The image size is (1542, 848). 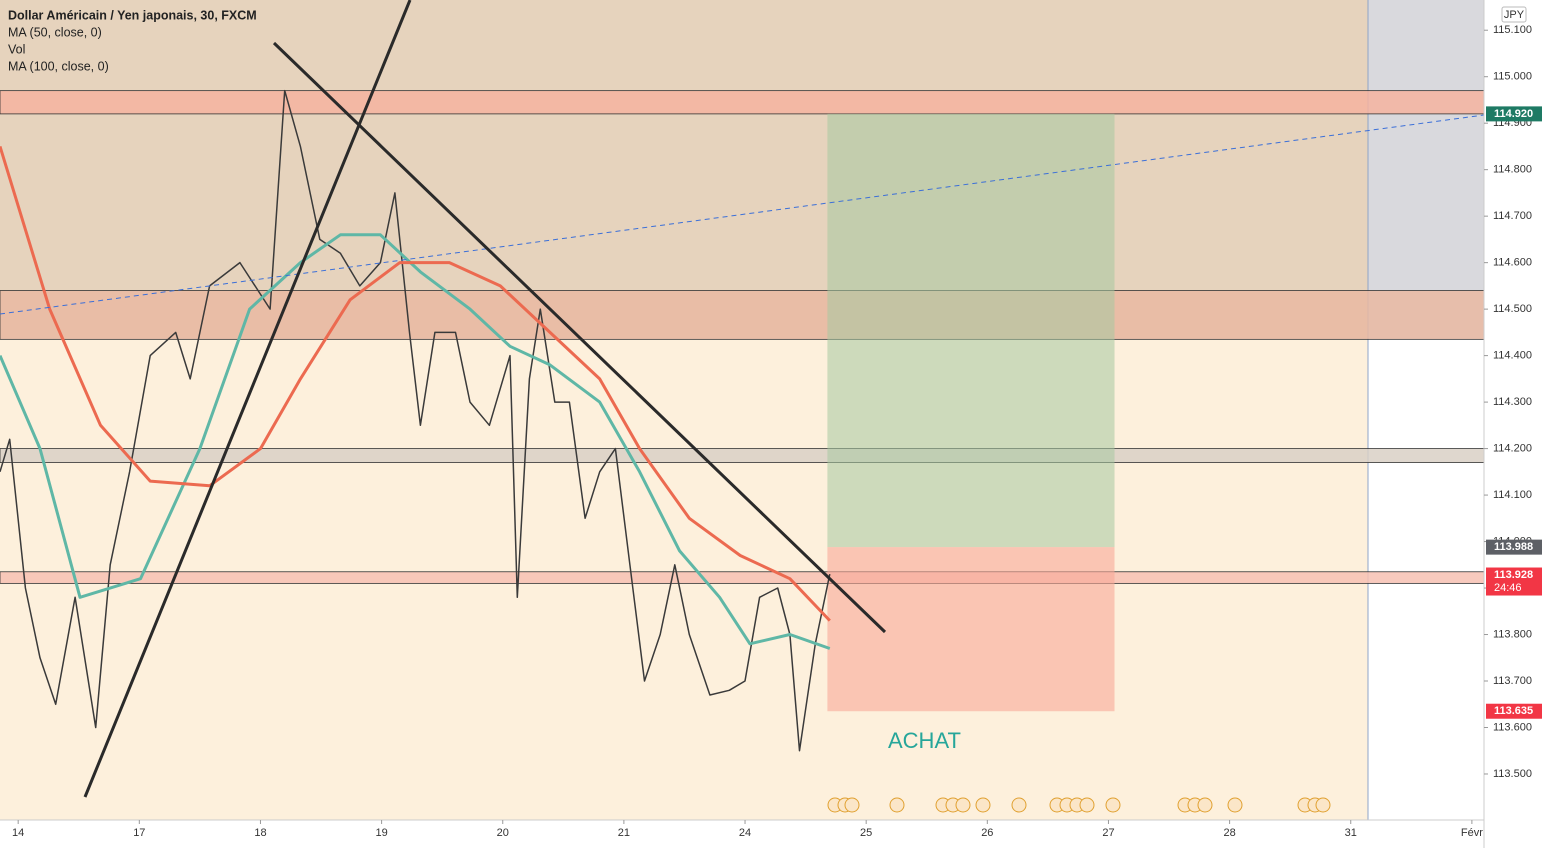 I want to click on y-tick-label: 114.500, so click(x=1512, y=309).